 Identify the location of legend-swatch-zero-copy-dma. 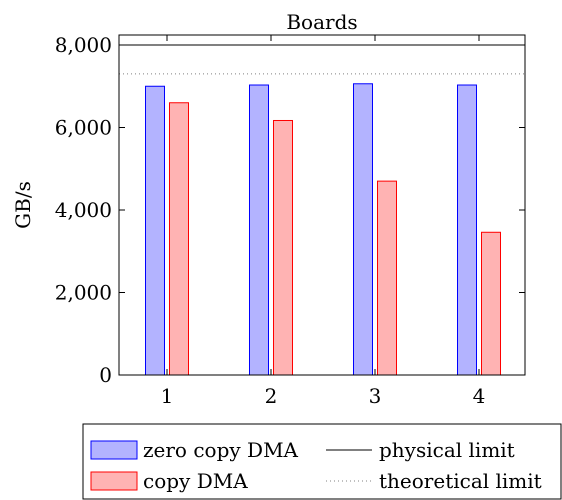
(114, 450).